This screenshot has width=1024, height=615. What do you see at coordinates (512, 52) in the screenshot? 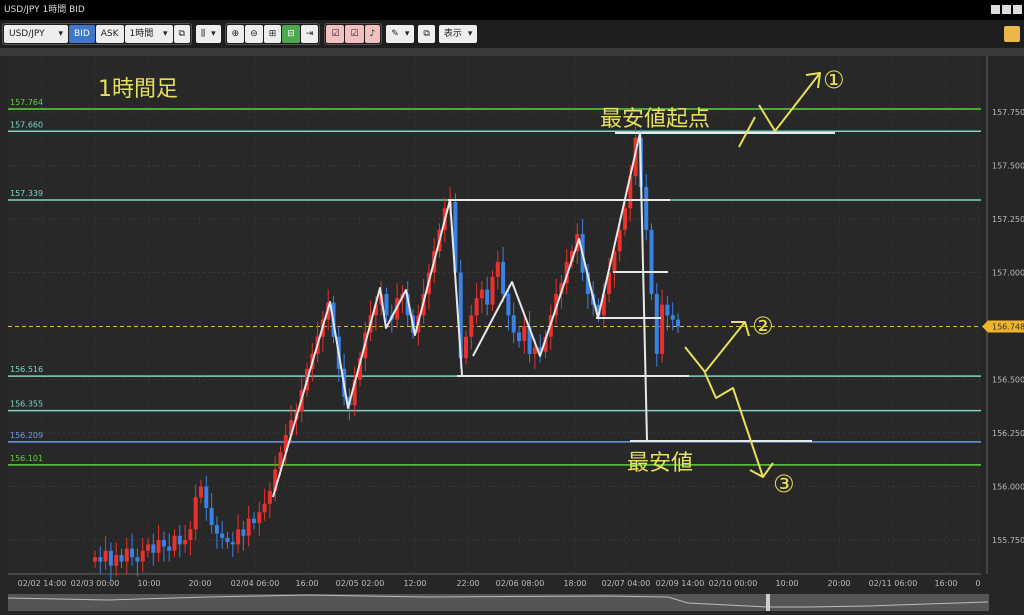
I see `horizontal-scrollbar` at bounding box center [512, 52].